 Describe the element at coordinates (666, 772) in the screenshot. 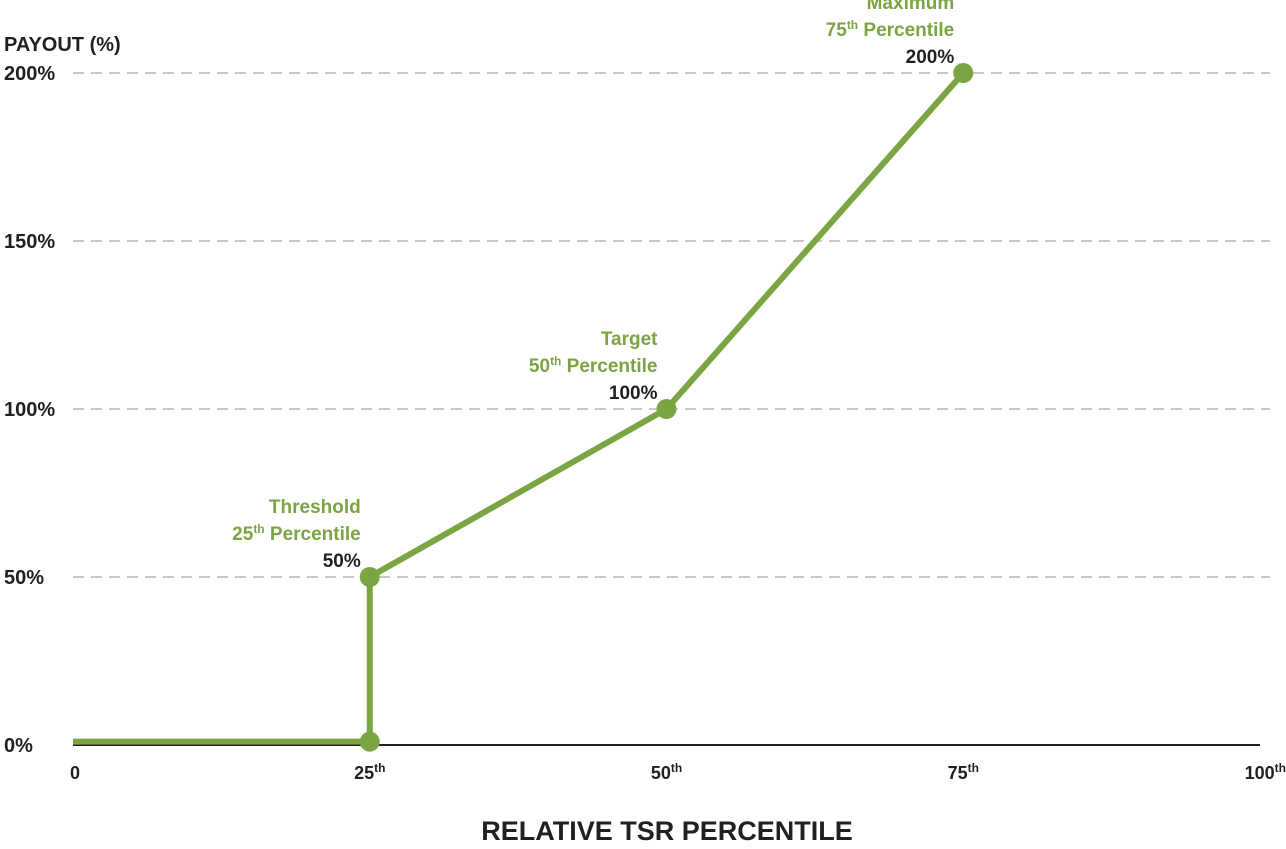

I see `x-tick-label-2: 50th` at that location.